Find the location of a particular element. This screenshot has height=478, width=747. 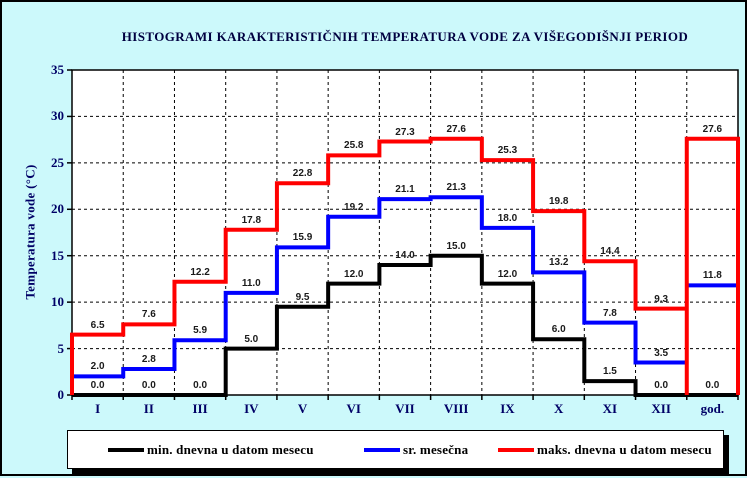

x-category-label: II is located at coordinates (148, 408).